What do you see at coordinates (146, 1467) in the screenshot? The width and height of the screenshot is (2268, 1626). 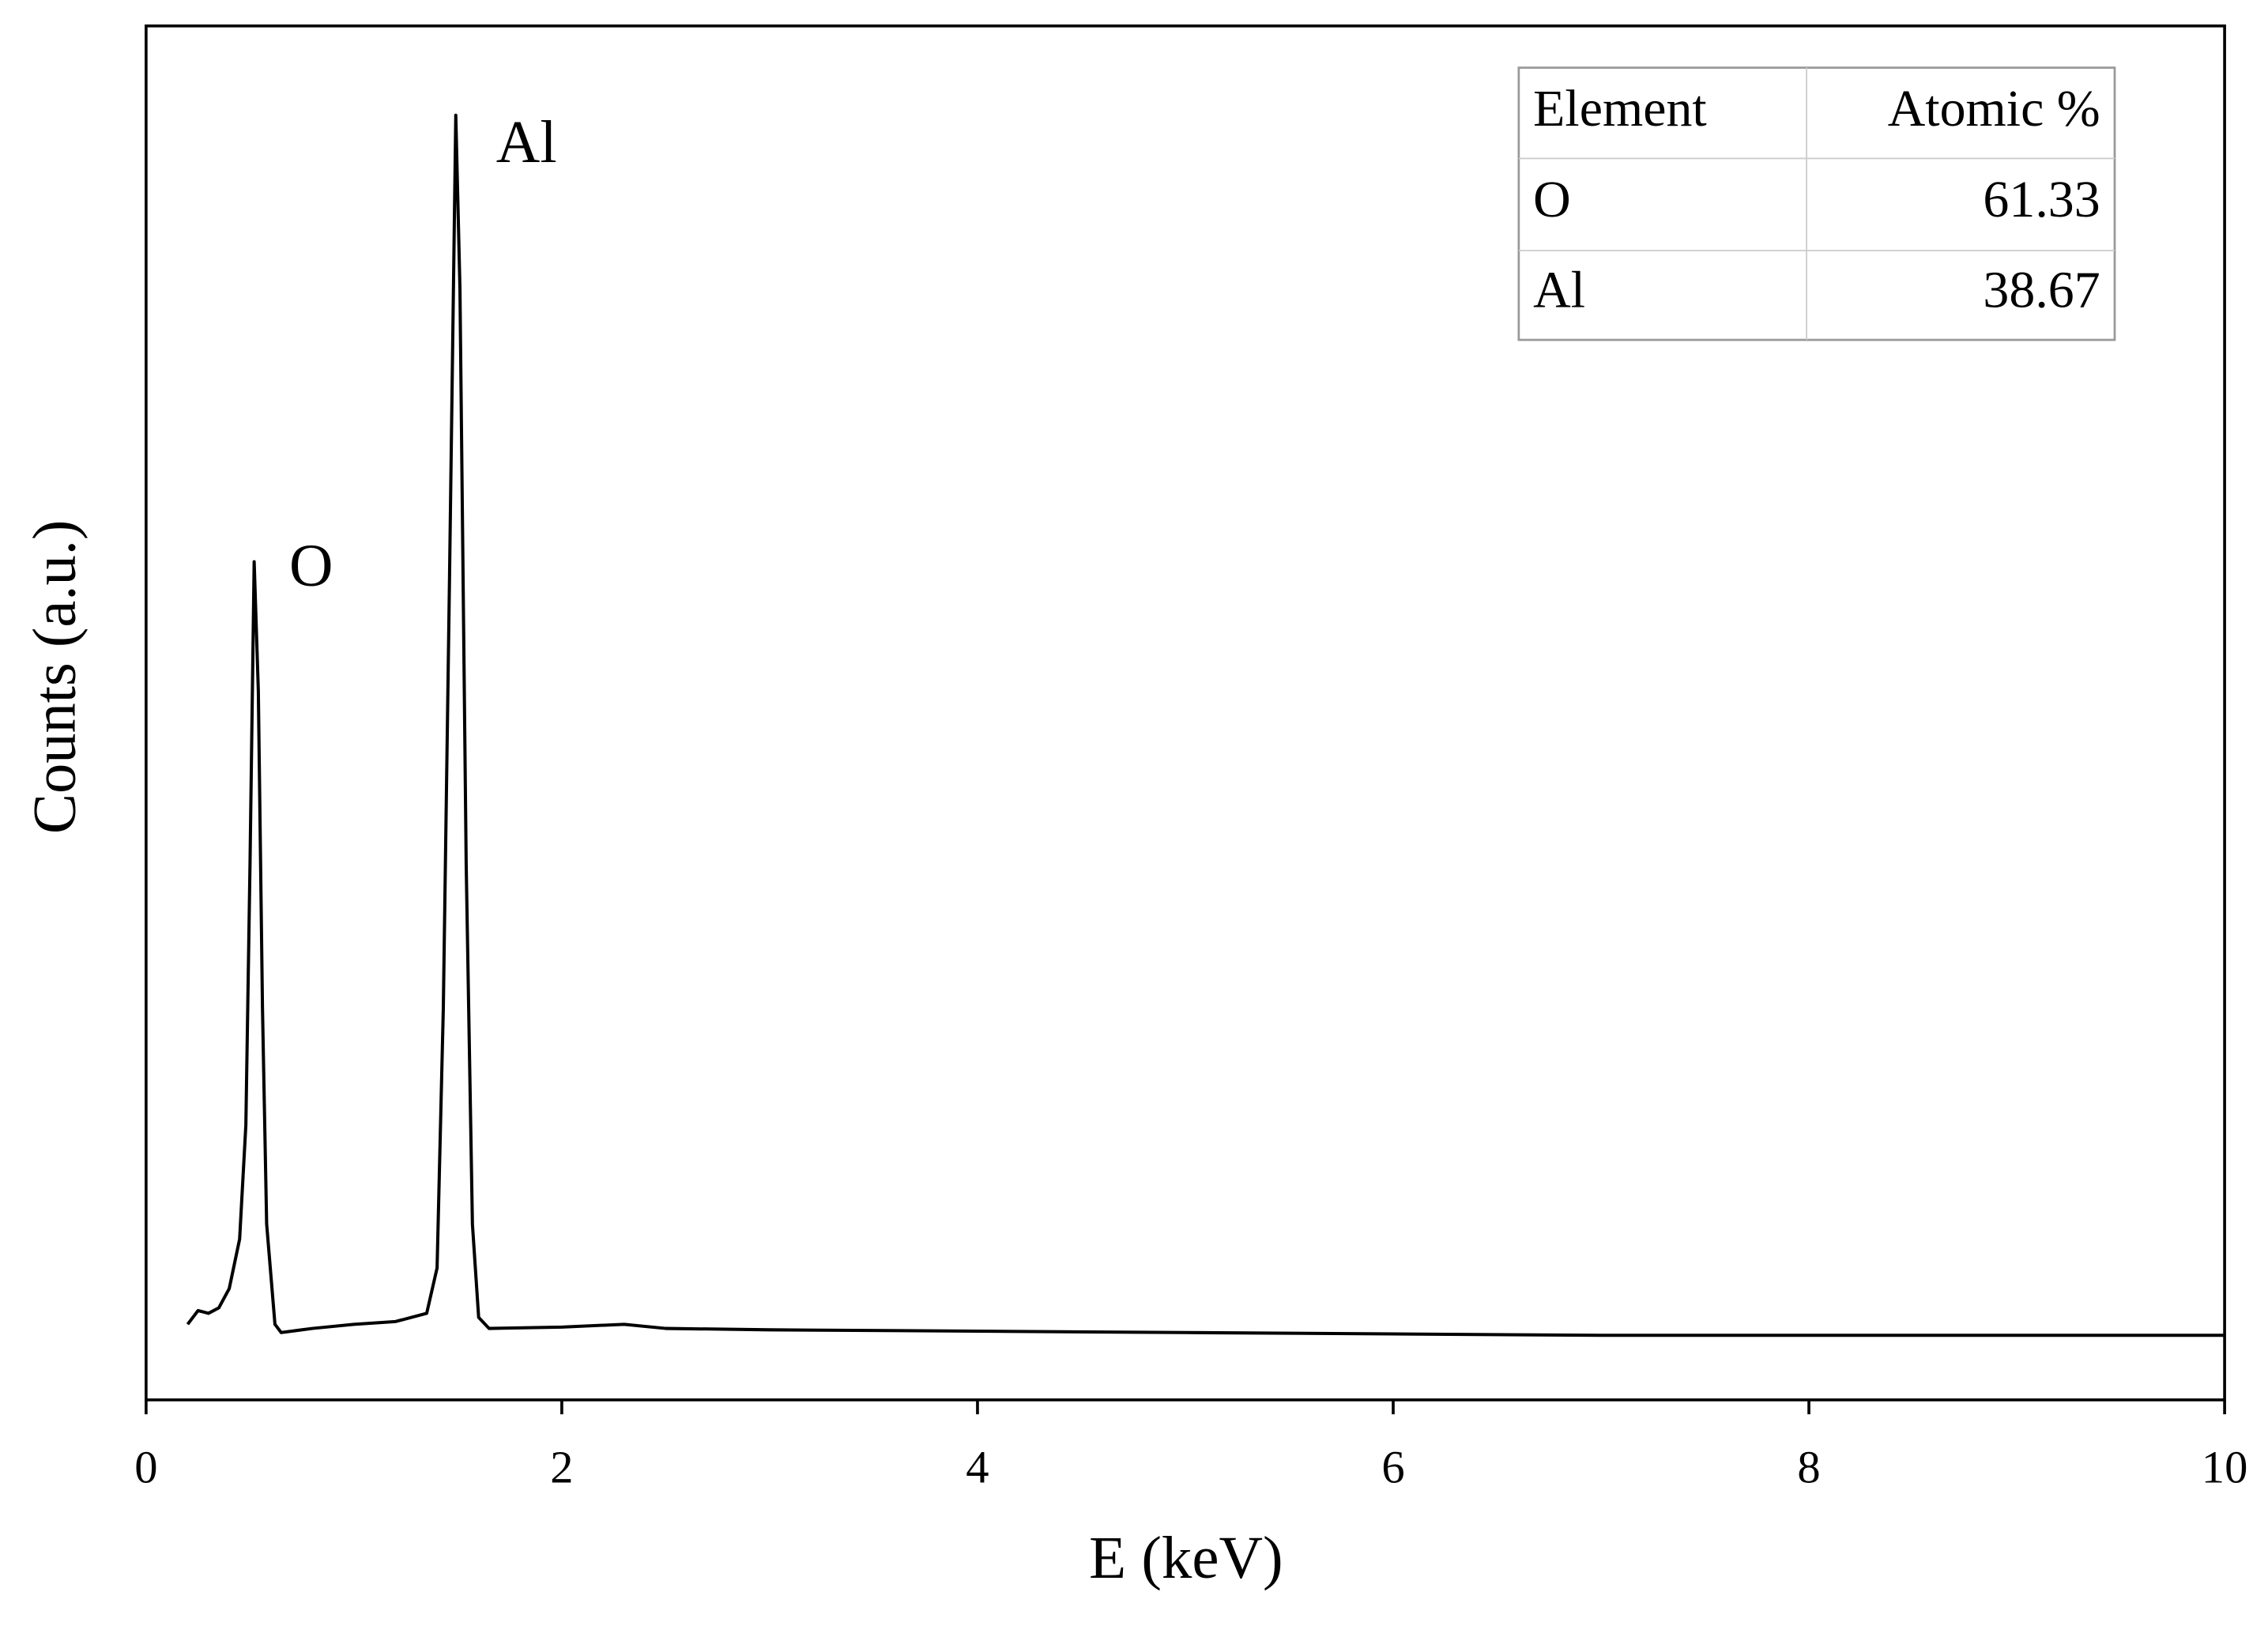 I see `x-tick-label: 0` at bounding box center [146, 1467].